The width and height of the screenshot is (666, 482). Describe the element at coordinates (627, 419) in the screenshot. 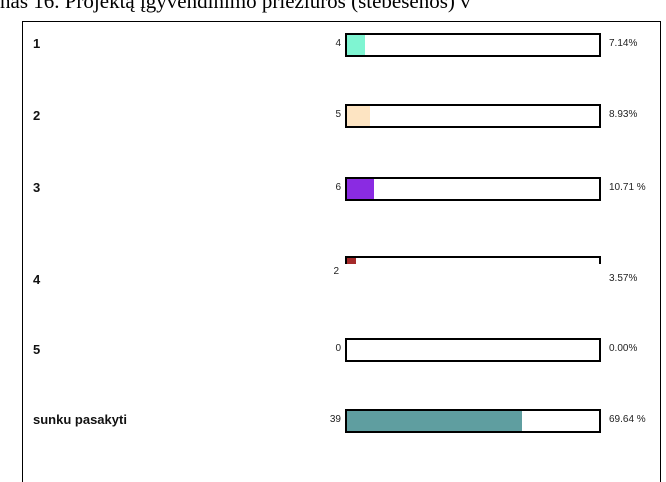

I see `percent-label: 69.64 %` at that location.